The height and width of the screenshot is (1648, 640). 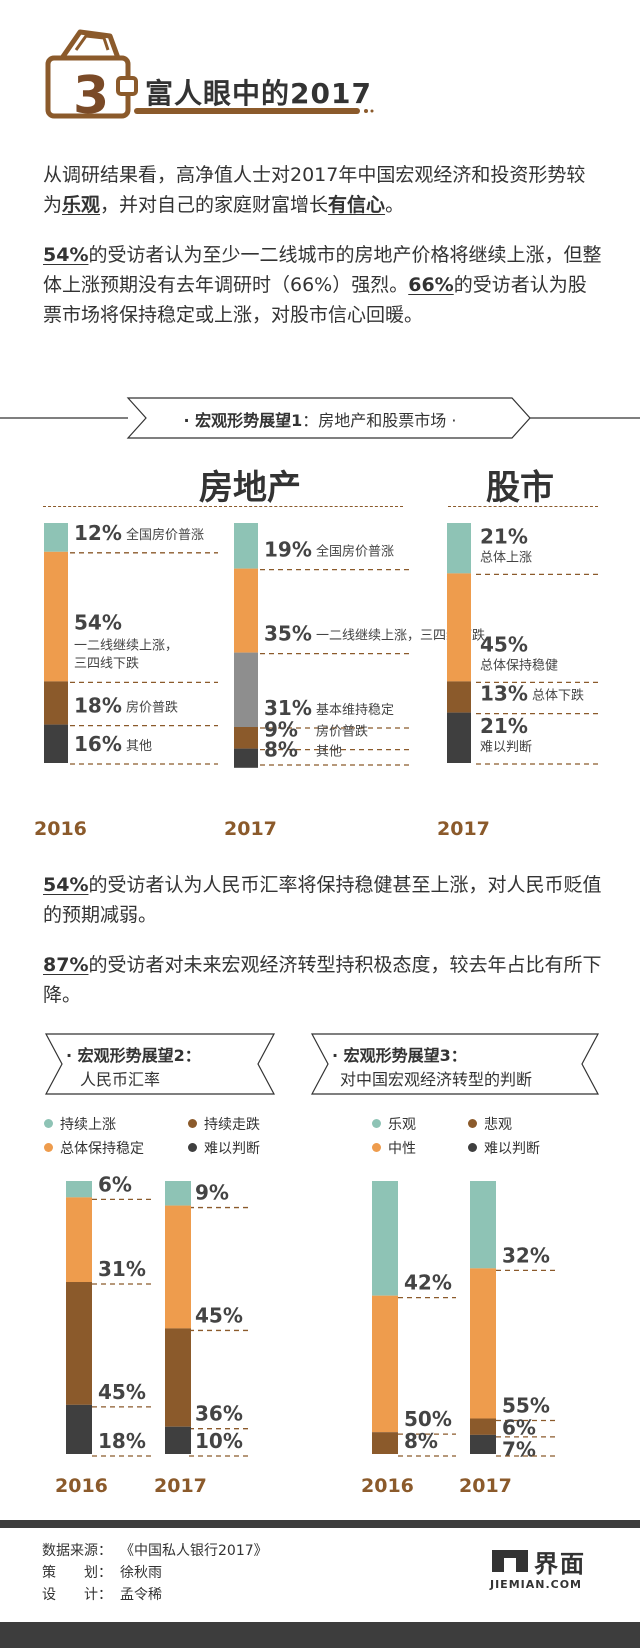 What do you see at coordinates (91, 96) in the screenshot?
I see `section-number: 3` at bounding box center [91, 96].